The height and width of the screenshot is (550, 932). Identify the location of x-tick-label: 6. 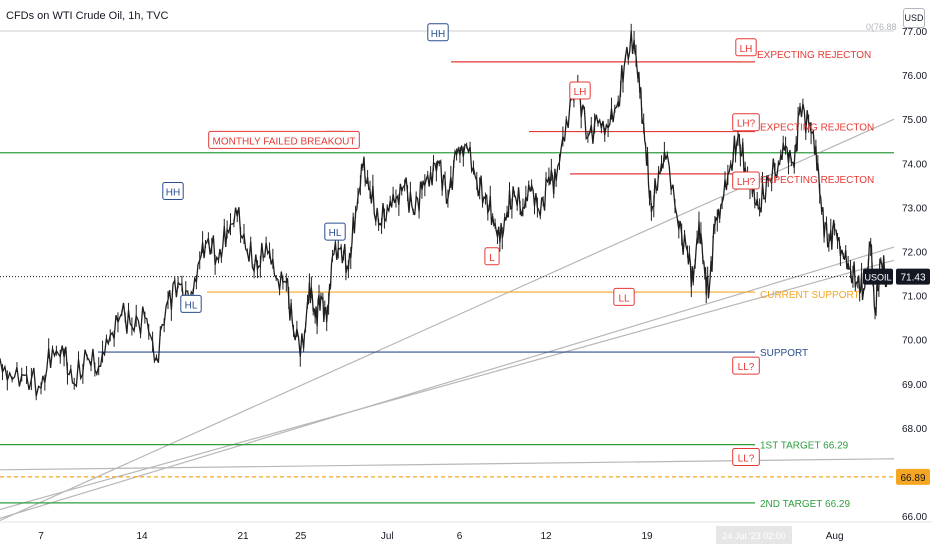
(460, 536).